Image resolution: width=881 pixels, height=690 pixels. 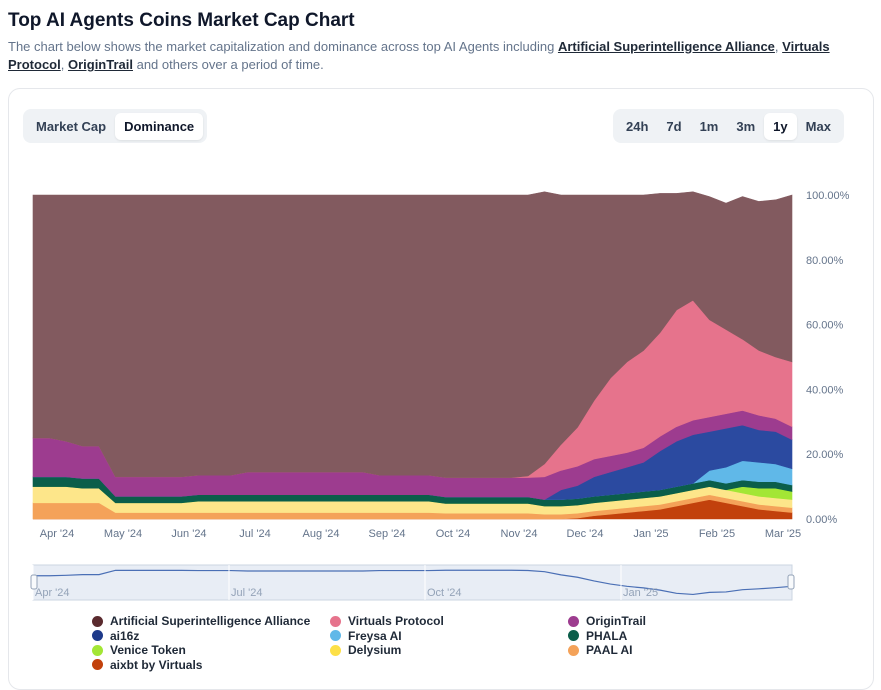 I want to click on legend-label: Artificial Superintelligence Alliance, so click(x=210, y=621).